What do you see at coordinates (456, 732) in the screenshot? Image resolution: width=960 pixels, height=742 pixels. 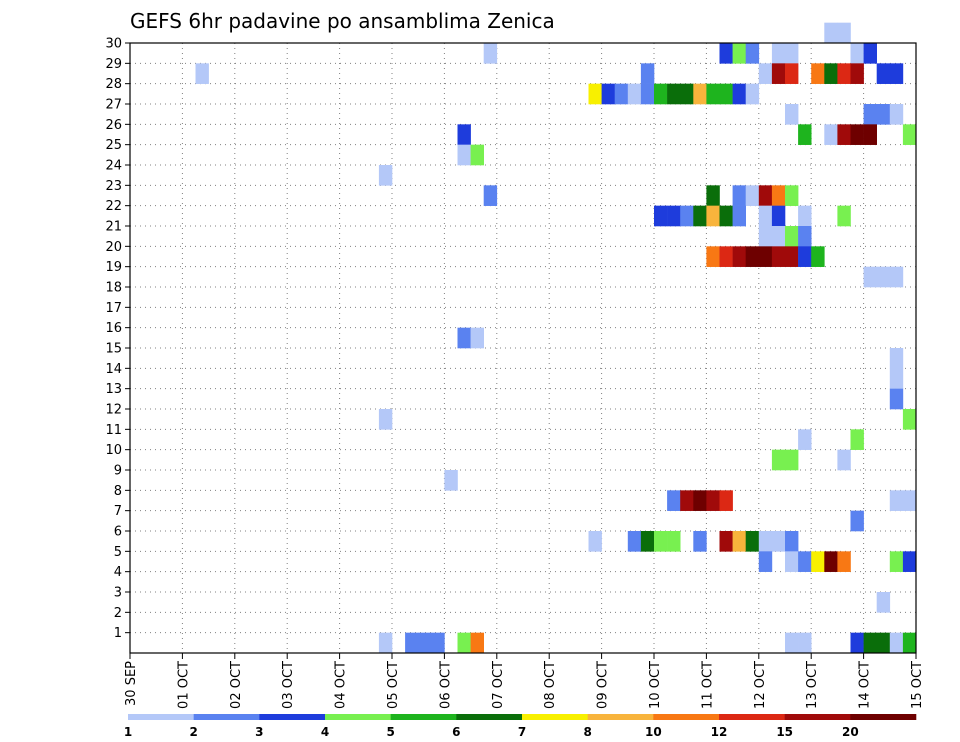 I see `legend-label: 6` at bounding box center [456, 732].